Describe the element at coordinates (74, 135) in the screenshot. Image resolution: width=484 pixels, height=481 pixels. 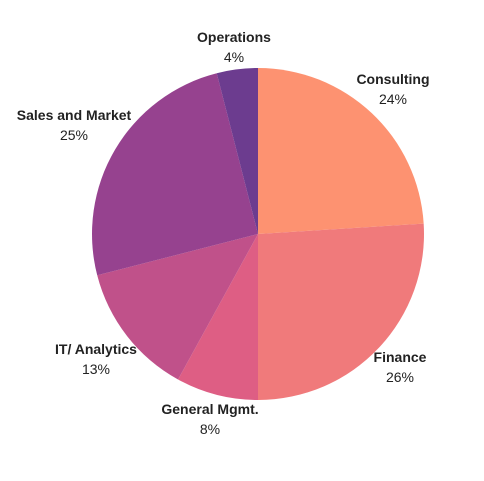
I see `slice-value-sales-and-market: 25%` at that location.